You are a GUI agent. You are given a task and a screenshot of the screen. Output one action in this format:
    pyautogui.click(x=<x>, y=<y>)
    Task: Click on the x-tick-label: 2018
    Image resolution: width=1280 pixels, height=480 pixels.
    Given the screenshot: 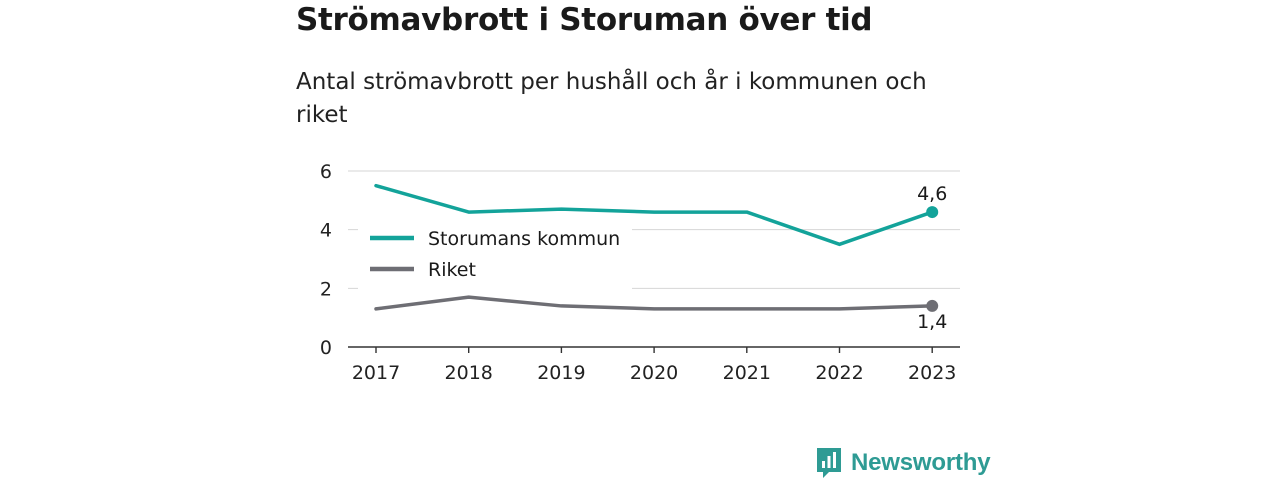 What is the action you would take?
    pyautogui.click(x=469, y=373)
    